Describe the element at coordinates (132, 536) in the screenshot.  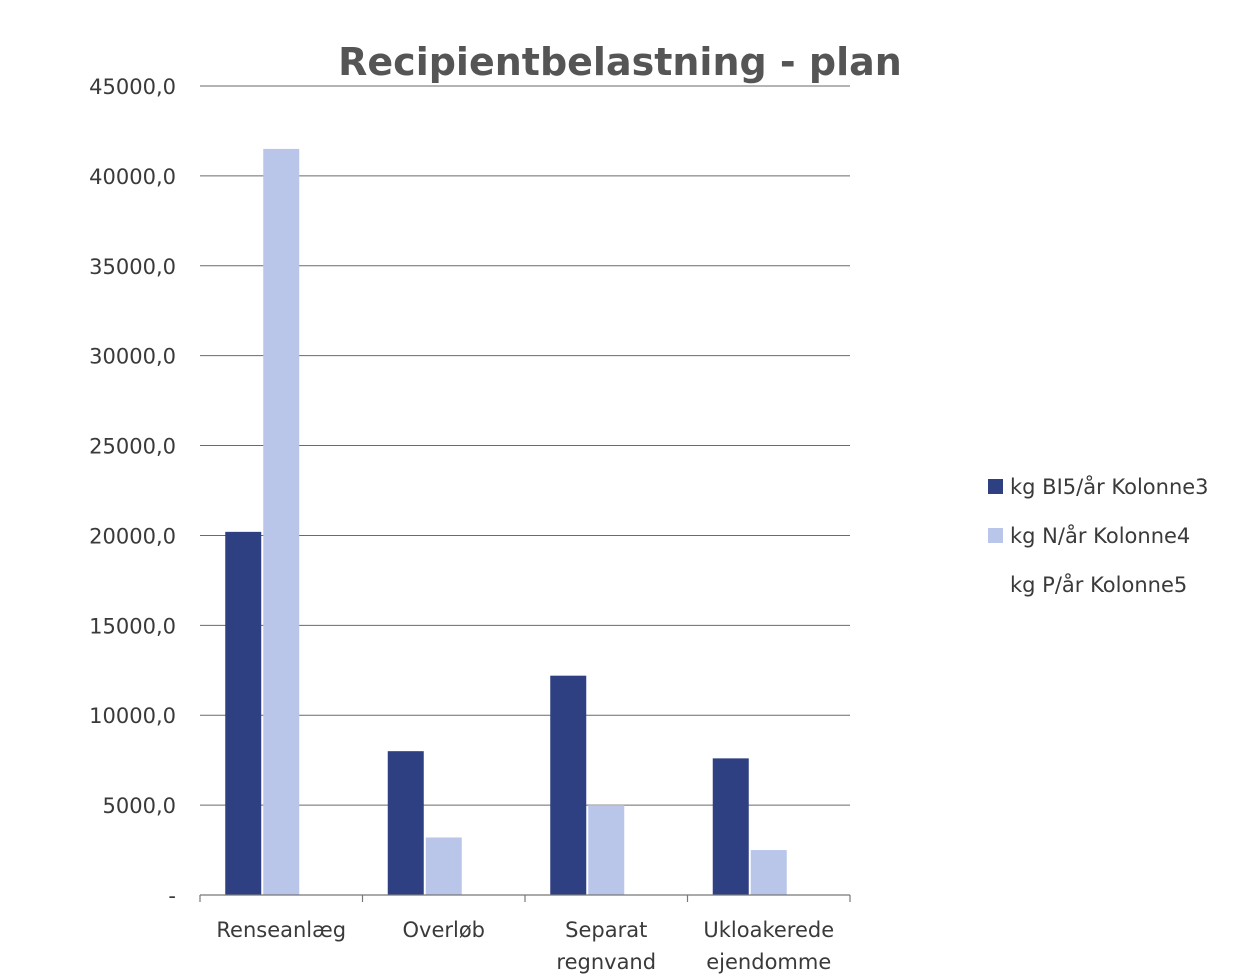
I see `y-tick-label: 20000,0` at that location.